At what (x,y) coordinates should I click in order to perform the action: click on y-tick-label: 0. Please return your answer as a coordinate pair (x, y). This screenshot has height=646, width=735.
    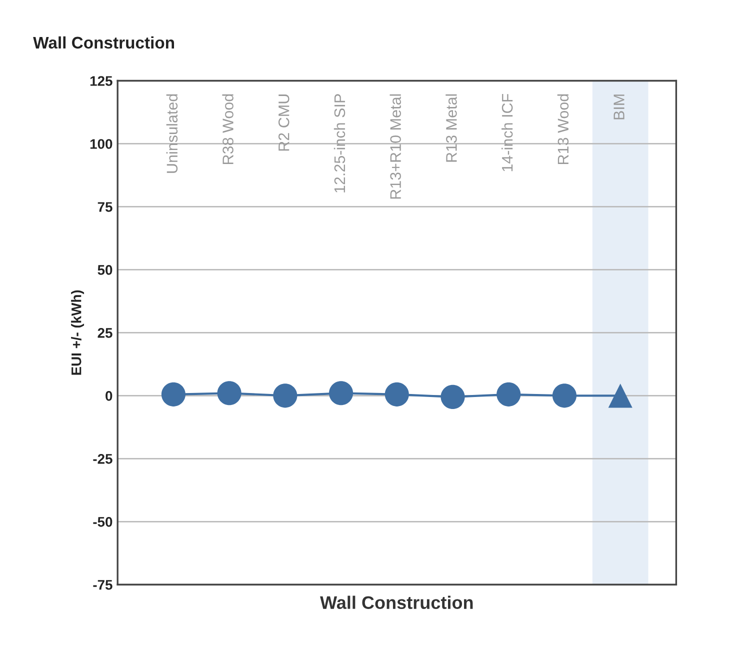
    Looking at the image, I should click on (109, 396).